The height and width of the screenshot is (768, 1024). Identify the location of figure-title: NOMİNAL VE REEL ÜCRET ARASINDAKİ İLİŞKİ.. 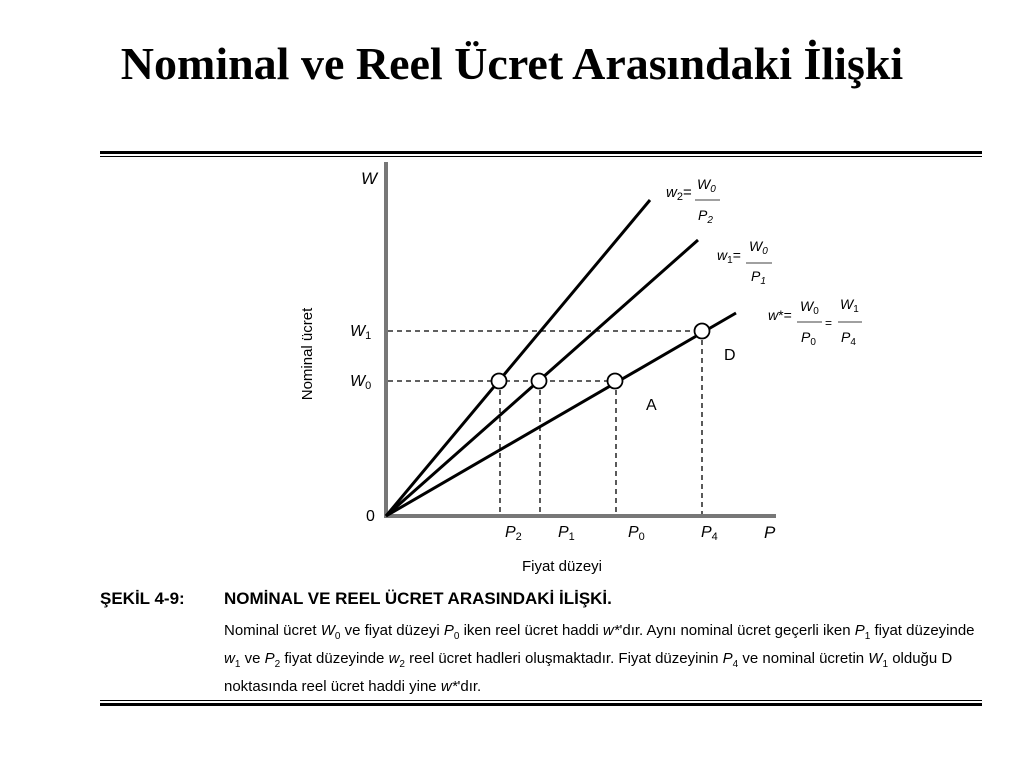
(418, 598).